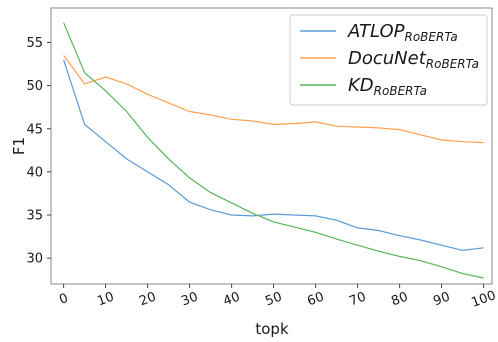 The width and height of the screenshot is (498, 342). What do you see at coordinates (357, 300) in the screenshot?
I see `x-tick-label-70: 70` at bounding box center [357, 300].